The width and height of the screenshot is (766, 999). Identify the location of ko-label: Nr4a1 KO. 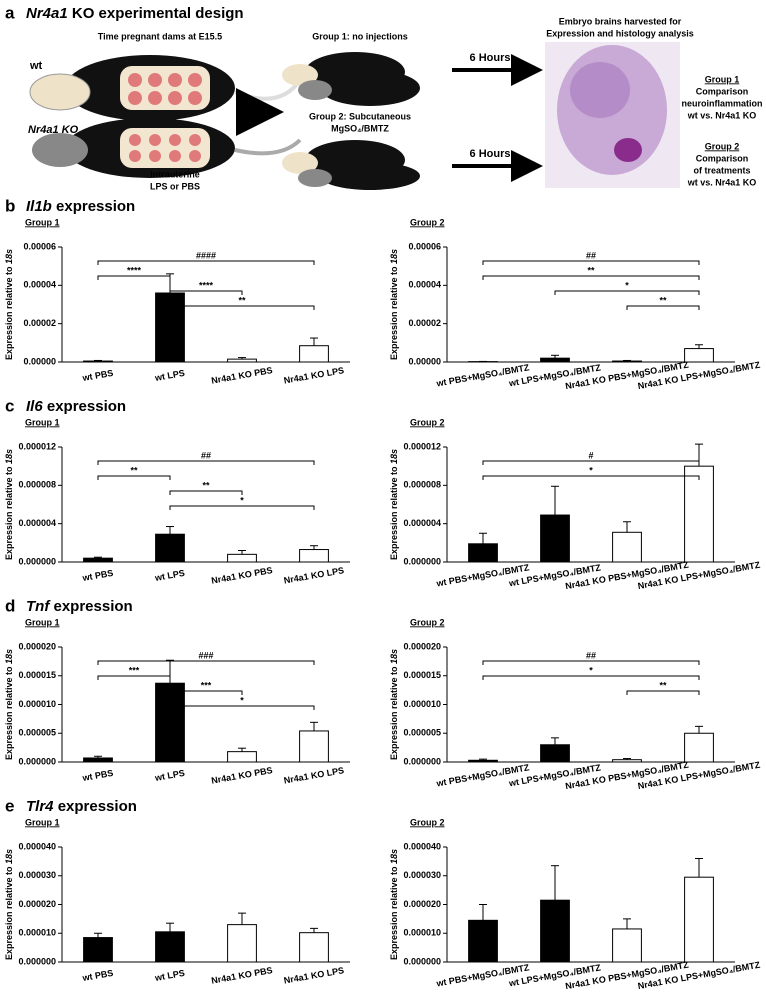
(53, 130).